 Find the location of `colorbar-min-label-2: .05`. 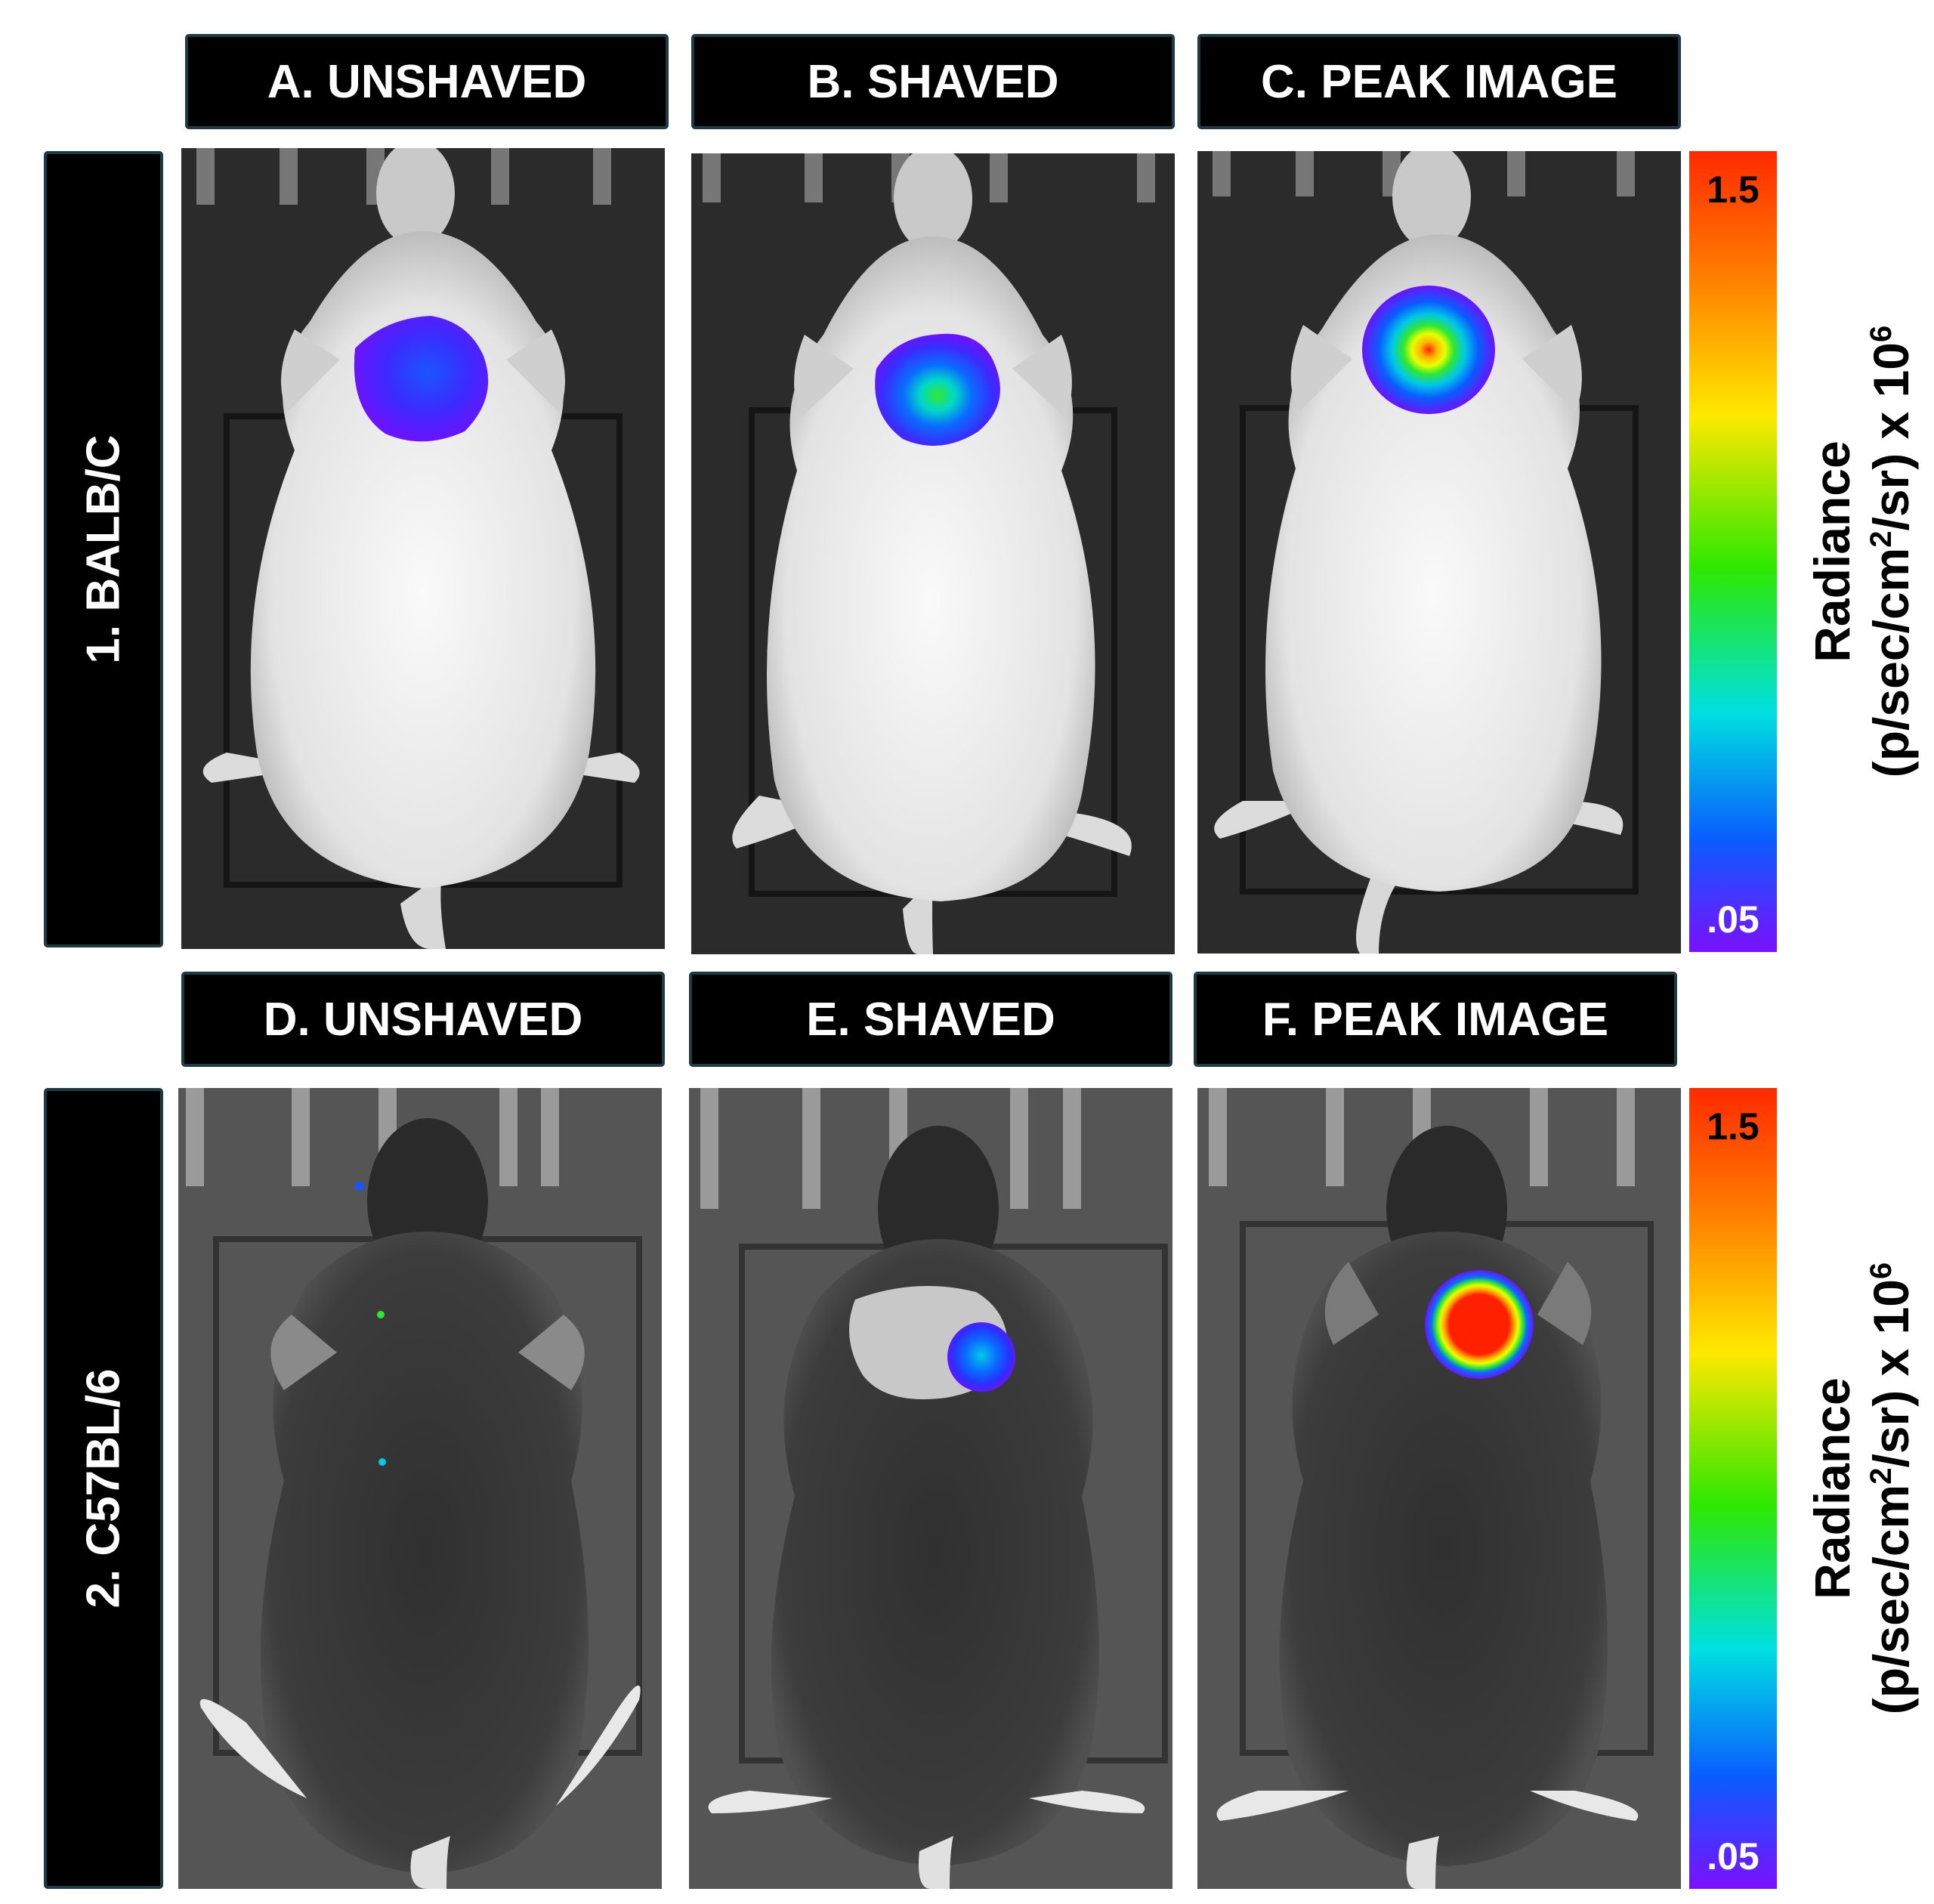

colorbar-min-label-2: .05 is located at coordinates (1733, 1856).